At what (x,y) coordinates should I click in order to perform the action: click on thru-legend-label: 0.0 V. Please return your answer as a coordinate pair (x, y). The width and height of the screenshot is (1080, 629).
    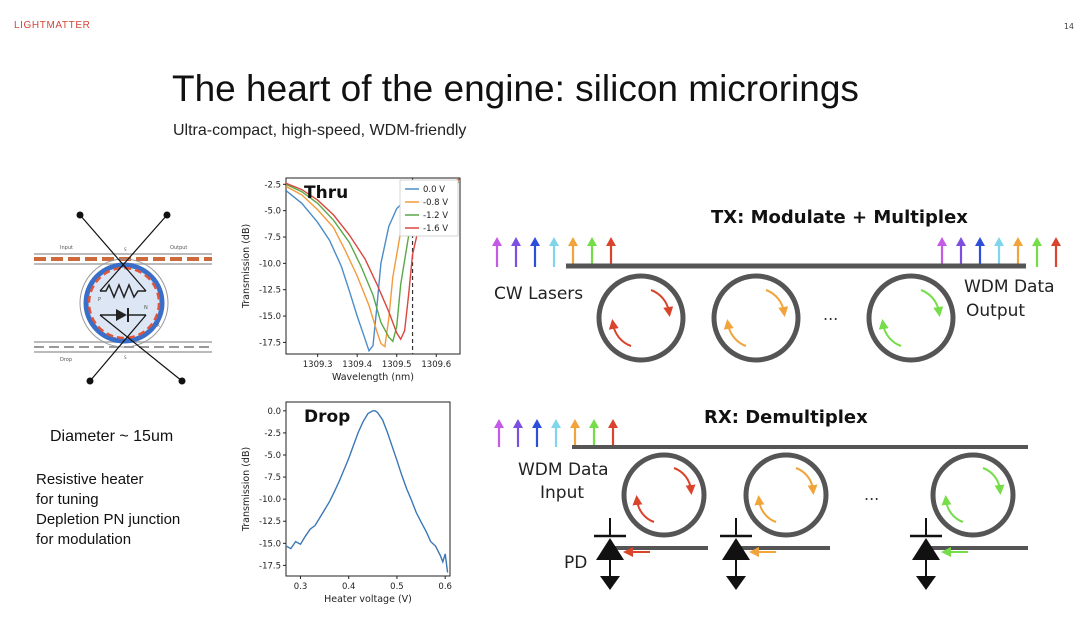
    Looking at the image, I should click on (434, 190).